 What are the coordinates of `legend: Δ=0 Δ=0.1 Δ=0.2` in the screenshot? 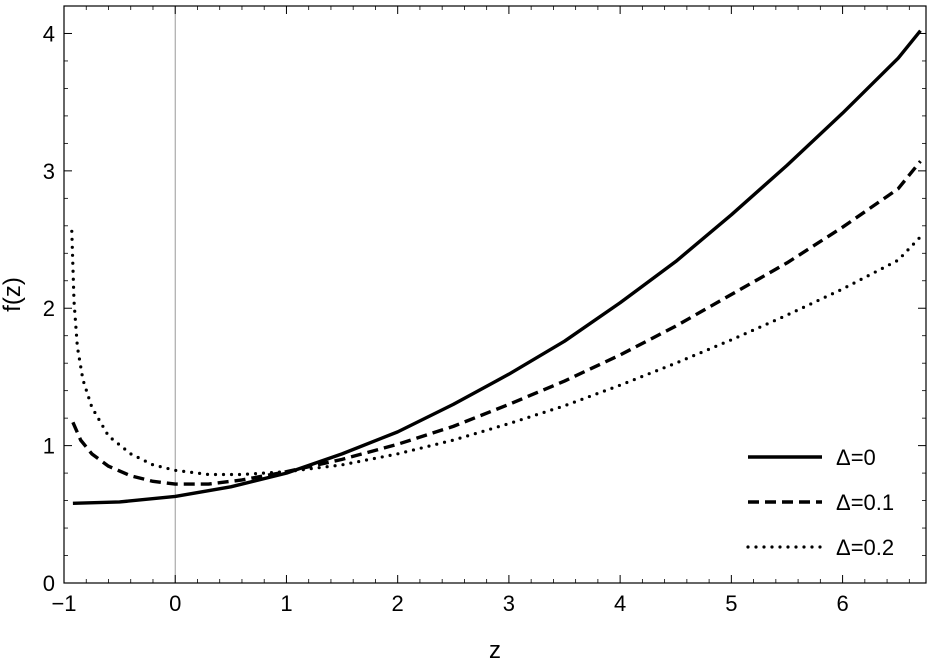 It's located at (820, 502).